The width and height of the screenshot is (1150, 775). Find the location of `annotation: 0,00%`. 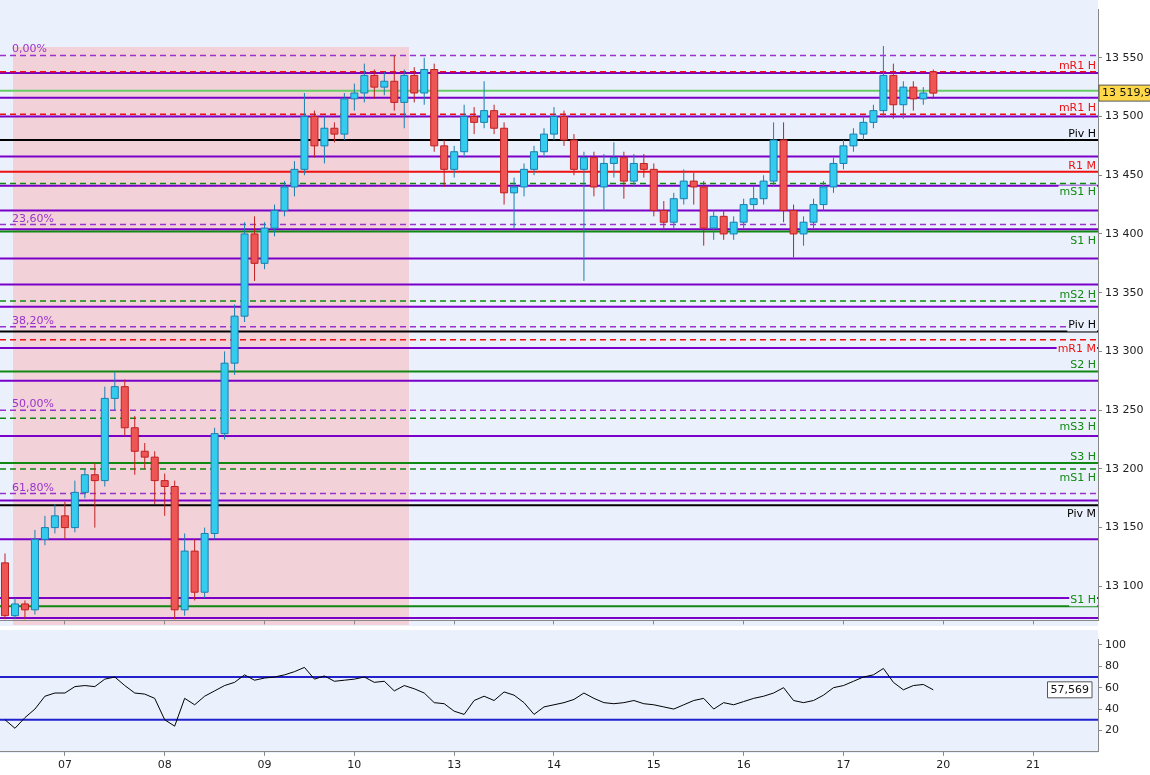

annotation: 0,00% is located at coordinates (29, 49).